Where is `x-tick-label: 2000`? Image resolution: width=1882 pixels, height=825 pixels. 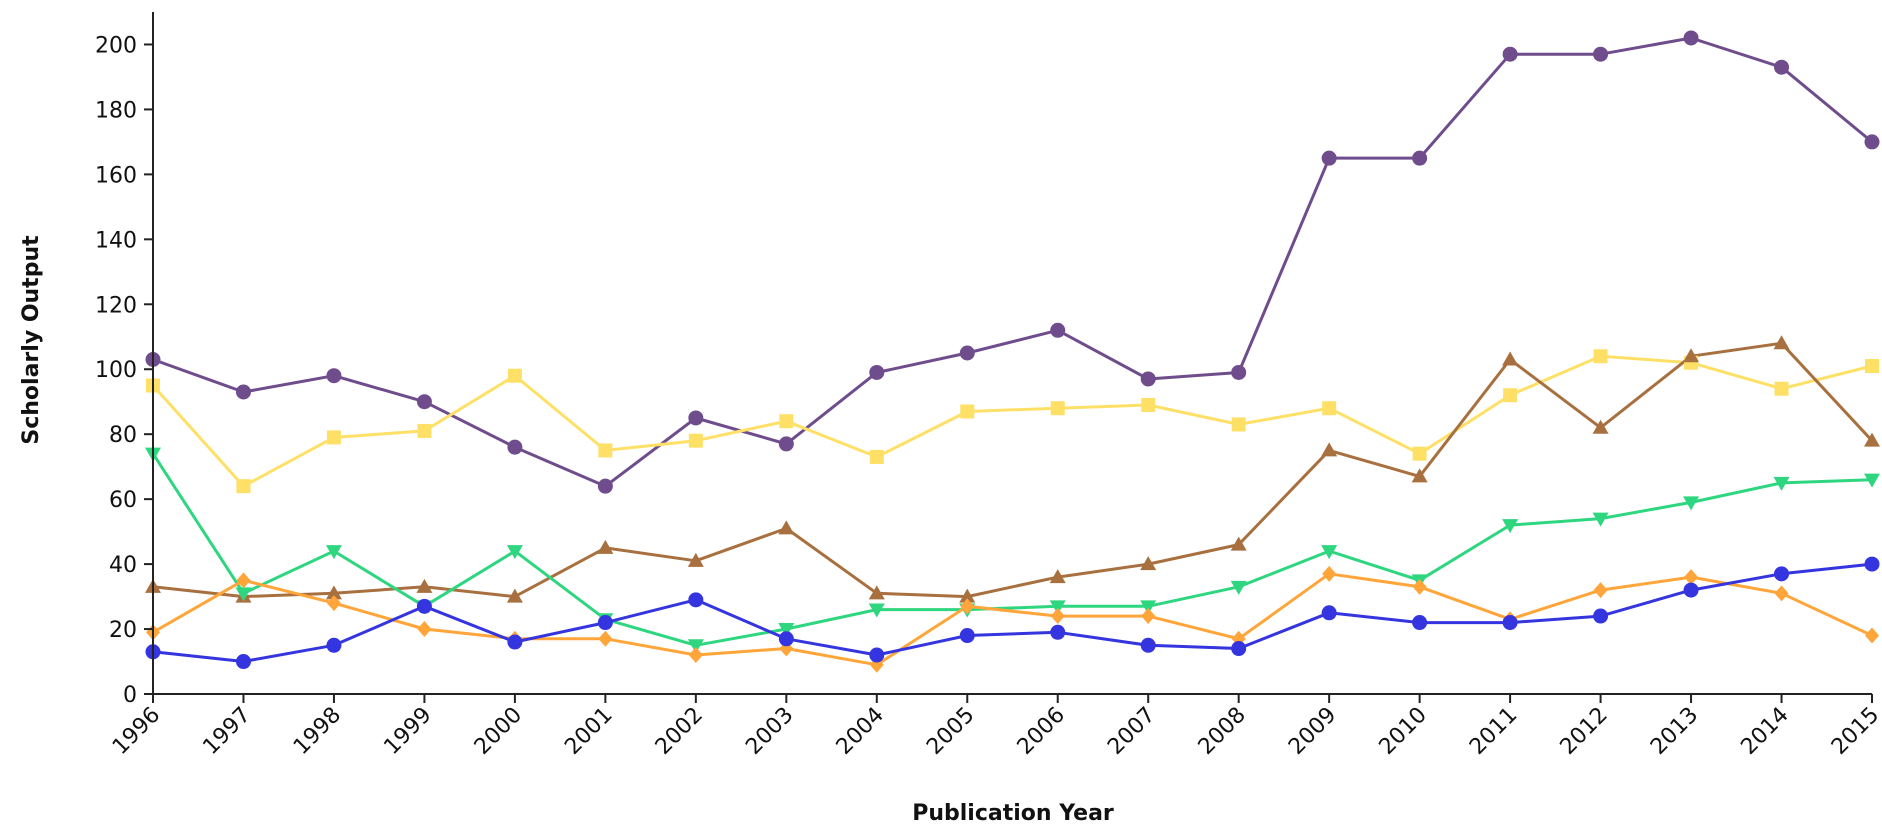 x-tick-label: 2000 is located at coordinates (498, 731).